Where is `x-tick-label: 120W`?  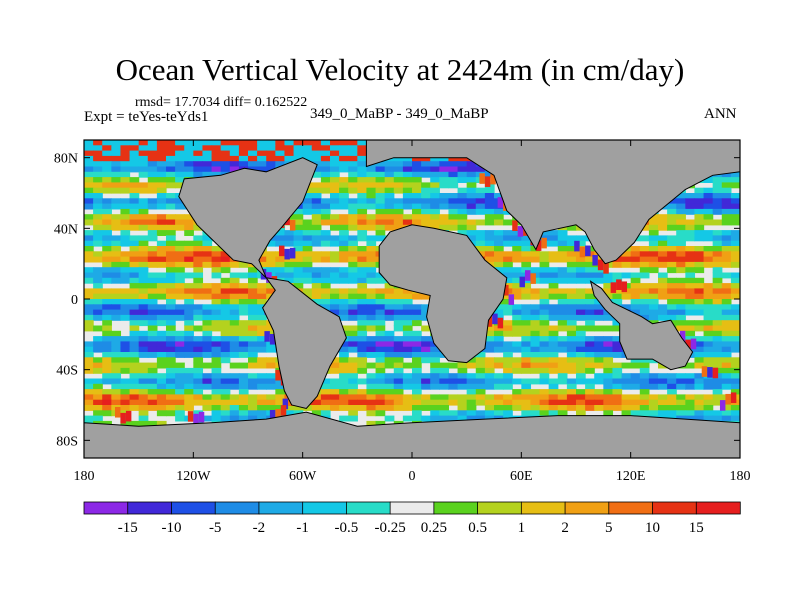 x-tick-label: 120W is located at coordinates (193, 476).